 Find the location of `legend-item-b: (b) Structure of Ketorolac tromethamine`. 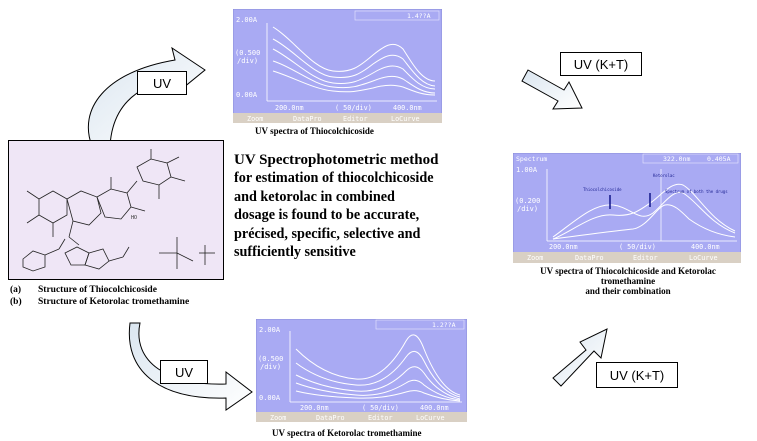

legend-item-b: (b) Structure of Ketorolac tromethamine is located at coordinates (99, 303).